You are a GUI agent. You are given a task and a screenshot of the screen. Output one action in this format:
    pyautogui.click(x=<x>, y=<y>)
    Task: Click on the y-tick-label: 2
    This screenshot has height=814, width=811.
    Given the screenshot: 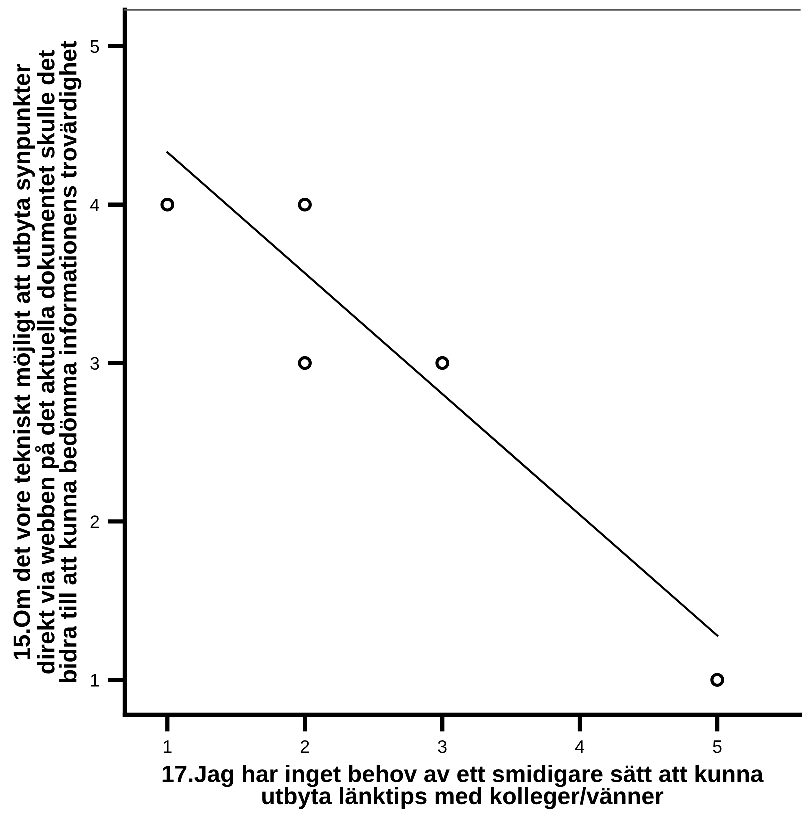 What is the action you would take?
    pyautogui.click(x=95, y=522)
    